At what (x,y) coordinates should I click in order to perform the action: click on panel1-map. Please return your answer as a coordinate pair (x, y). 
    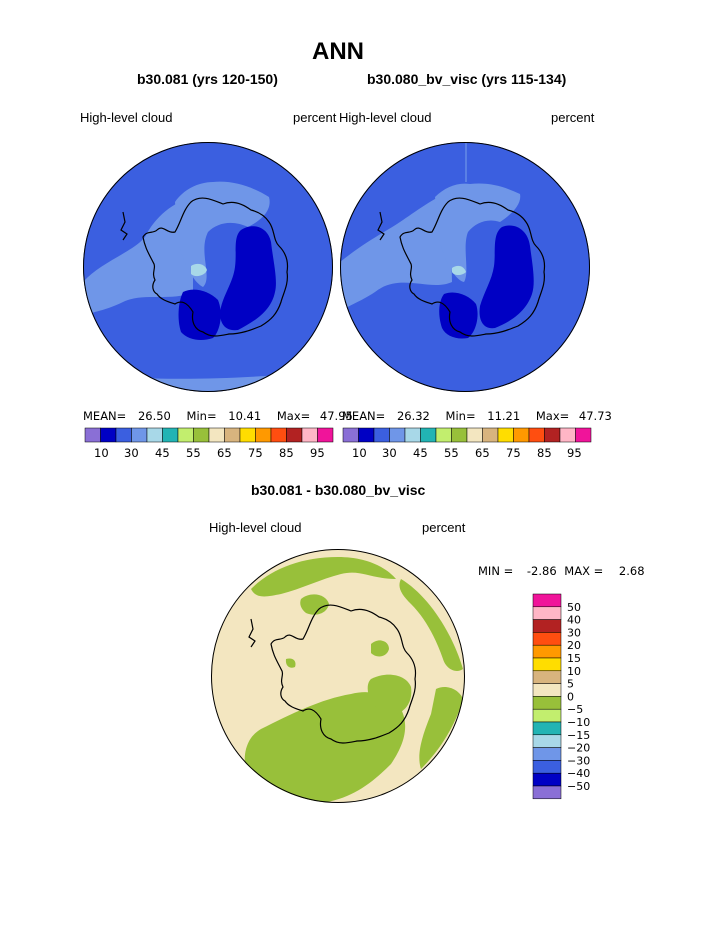
    Looking at the image, I should click on (208, 267).